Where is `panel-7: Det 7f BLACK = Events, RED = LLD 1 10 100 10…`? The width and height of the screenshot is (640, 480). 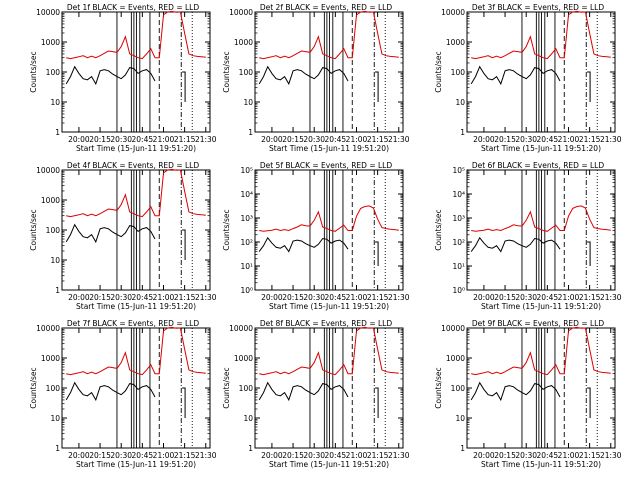 panel-7: Det 7f BLACK = Events, RED = LLD 1 10 100 10… is located at coordinates (123, 394).